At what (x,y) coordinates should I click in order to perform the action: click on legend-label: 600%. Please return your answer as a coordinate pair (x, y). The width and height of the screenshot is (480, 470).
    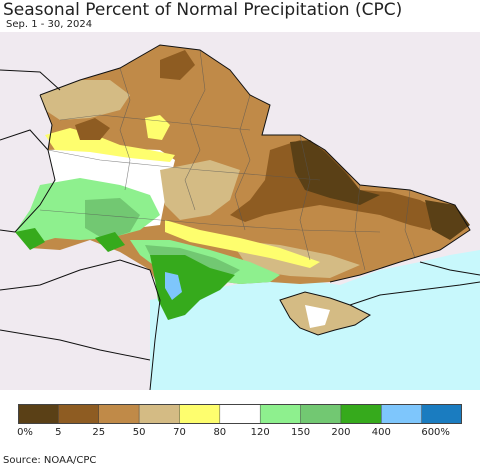
    Looking at the image, I should click on (435, 432).